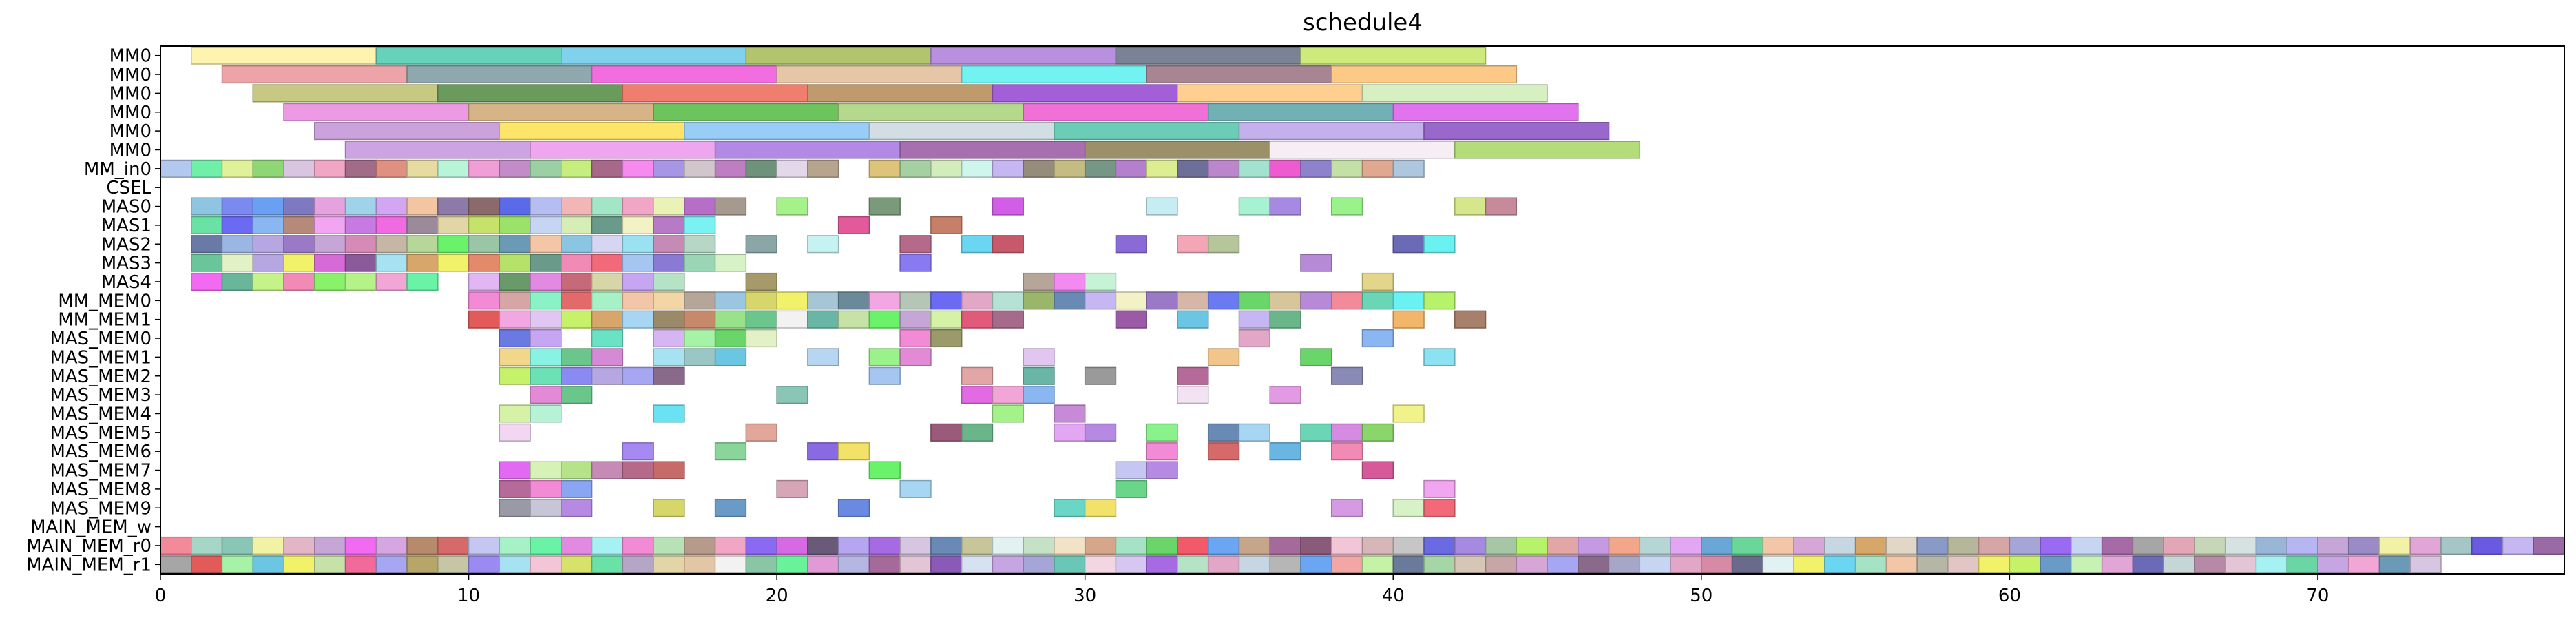  I want to click on y-tick-label: MAS_MEM1, so click(100, 357).